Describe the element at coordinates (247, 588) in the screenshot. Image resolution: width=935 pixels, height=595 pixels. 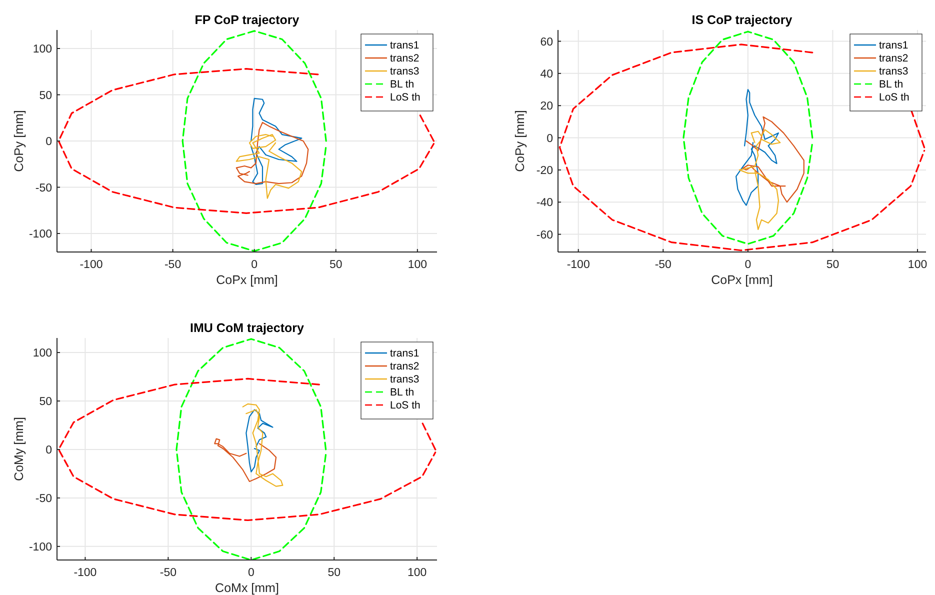
I see `x-axis-title: CoMx [mm]` at that location.